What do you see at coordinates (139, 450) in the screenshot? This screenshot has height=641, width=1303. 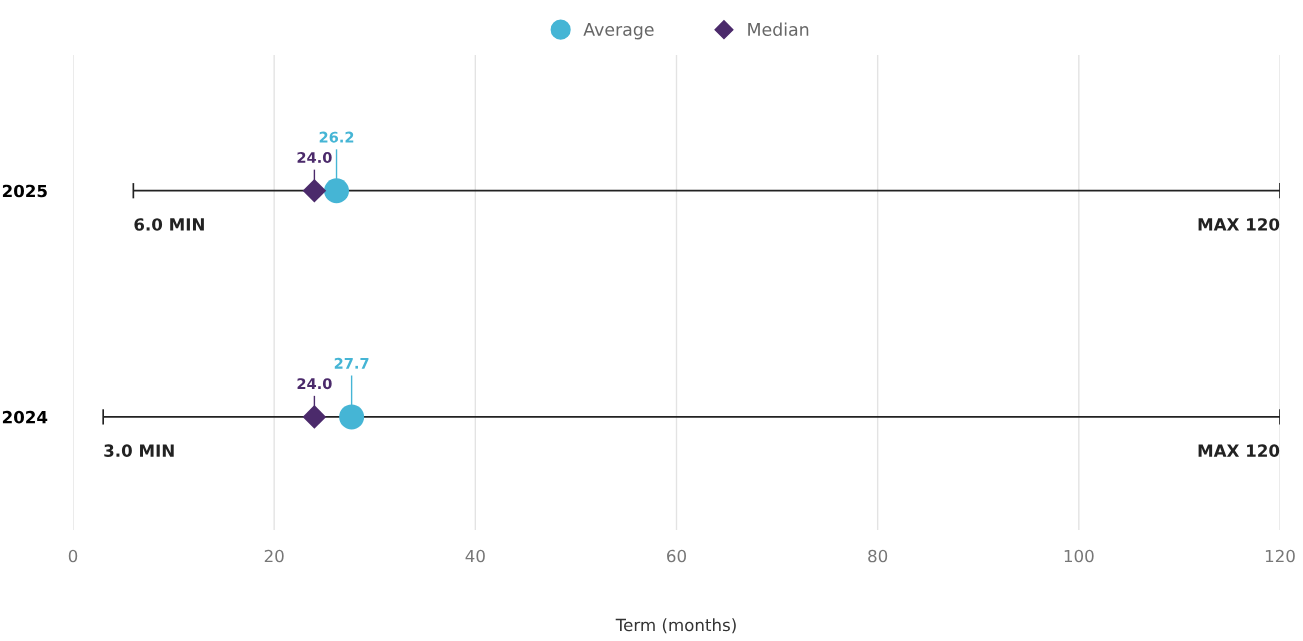 I see `annotation: 3.0 MIN` at bounding box center [139, 450].